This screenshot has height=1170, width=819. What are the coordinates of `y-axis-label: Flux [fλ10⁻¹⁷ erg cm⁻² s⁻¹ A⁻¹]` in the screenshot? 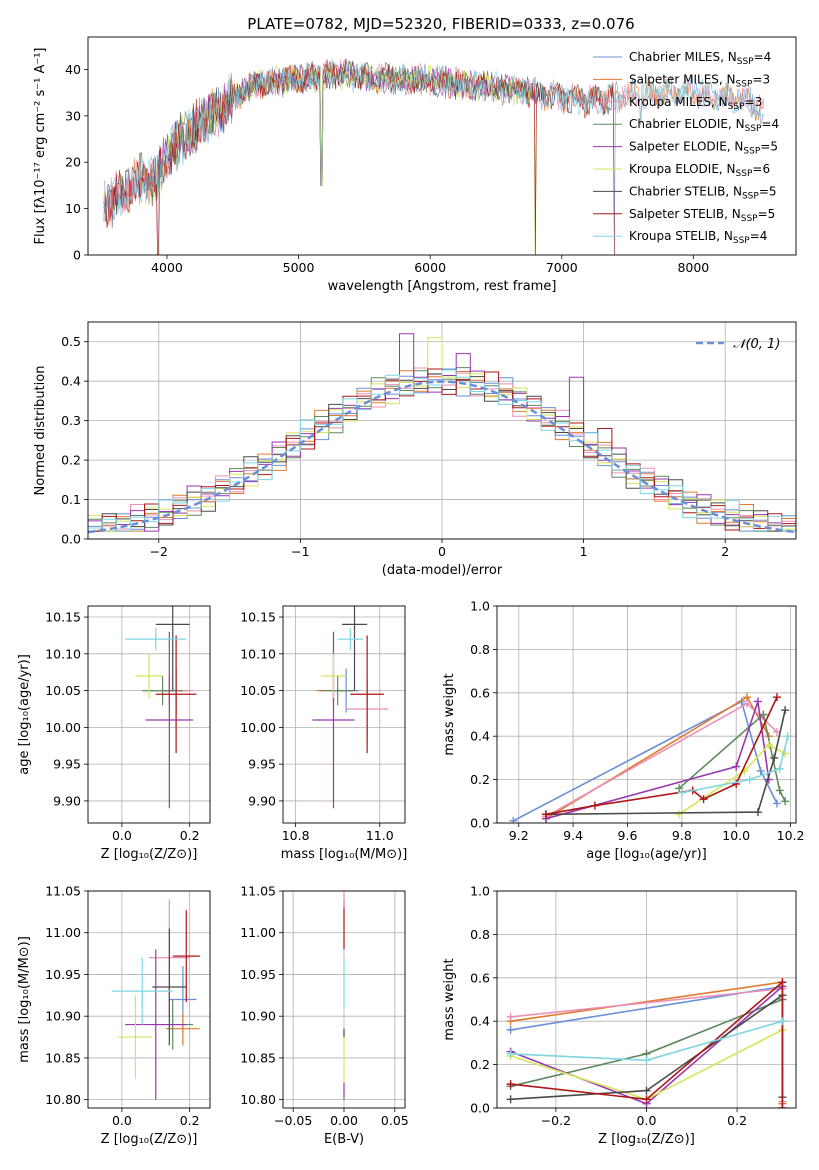 It's located at (40, 146).